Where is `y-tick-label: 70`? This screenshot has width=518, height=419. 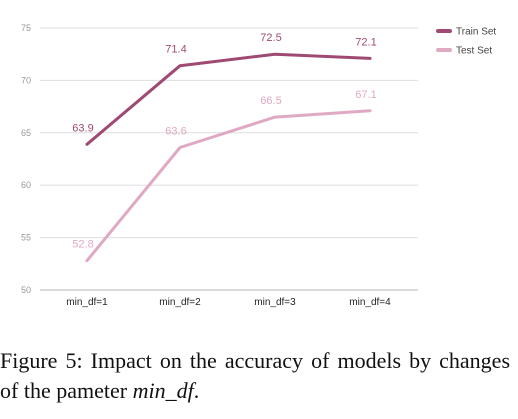 y-tick-label: 70 is located at coordinates (26, 80).